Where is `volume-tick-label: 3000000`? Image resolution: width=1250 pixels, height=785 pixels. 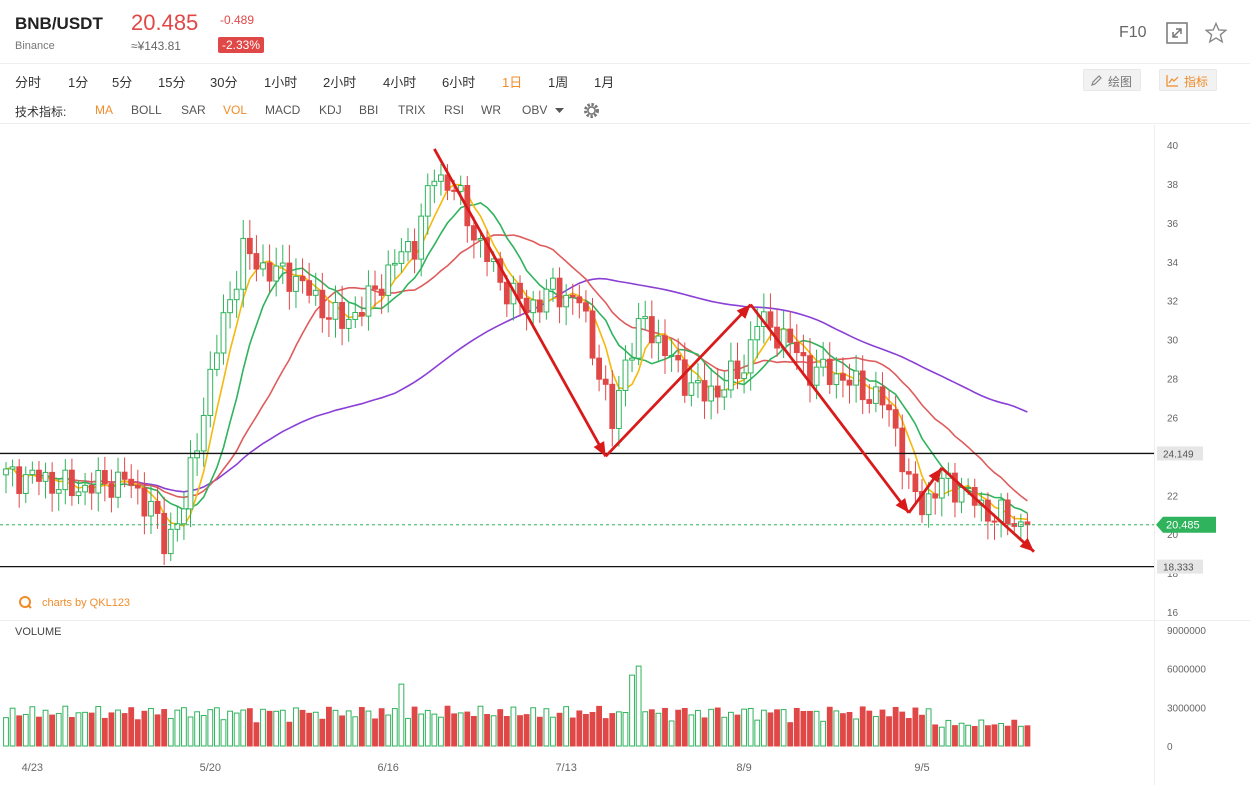 volume-tick-label: 3000000 is located at coordinates (1186, 708).